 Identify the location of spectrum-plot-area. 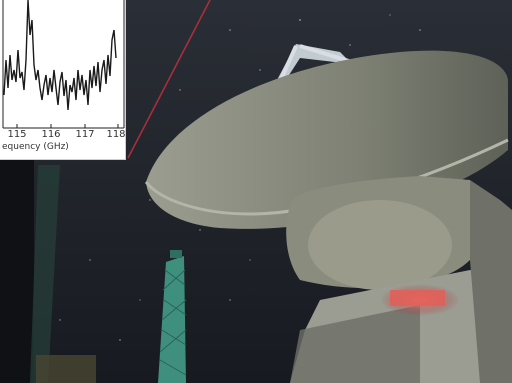
(63, 64).